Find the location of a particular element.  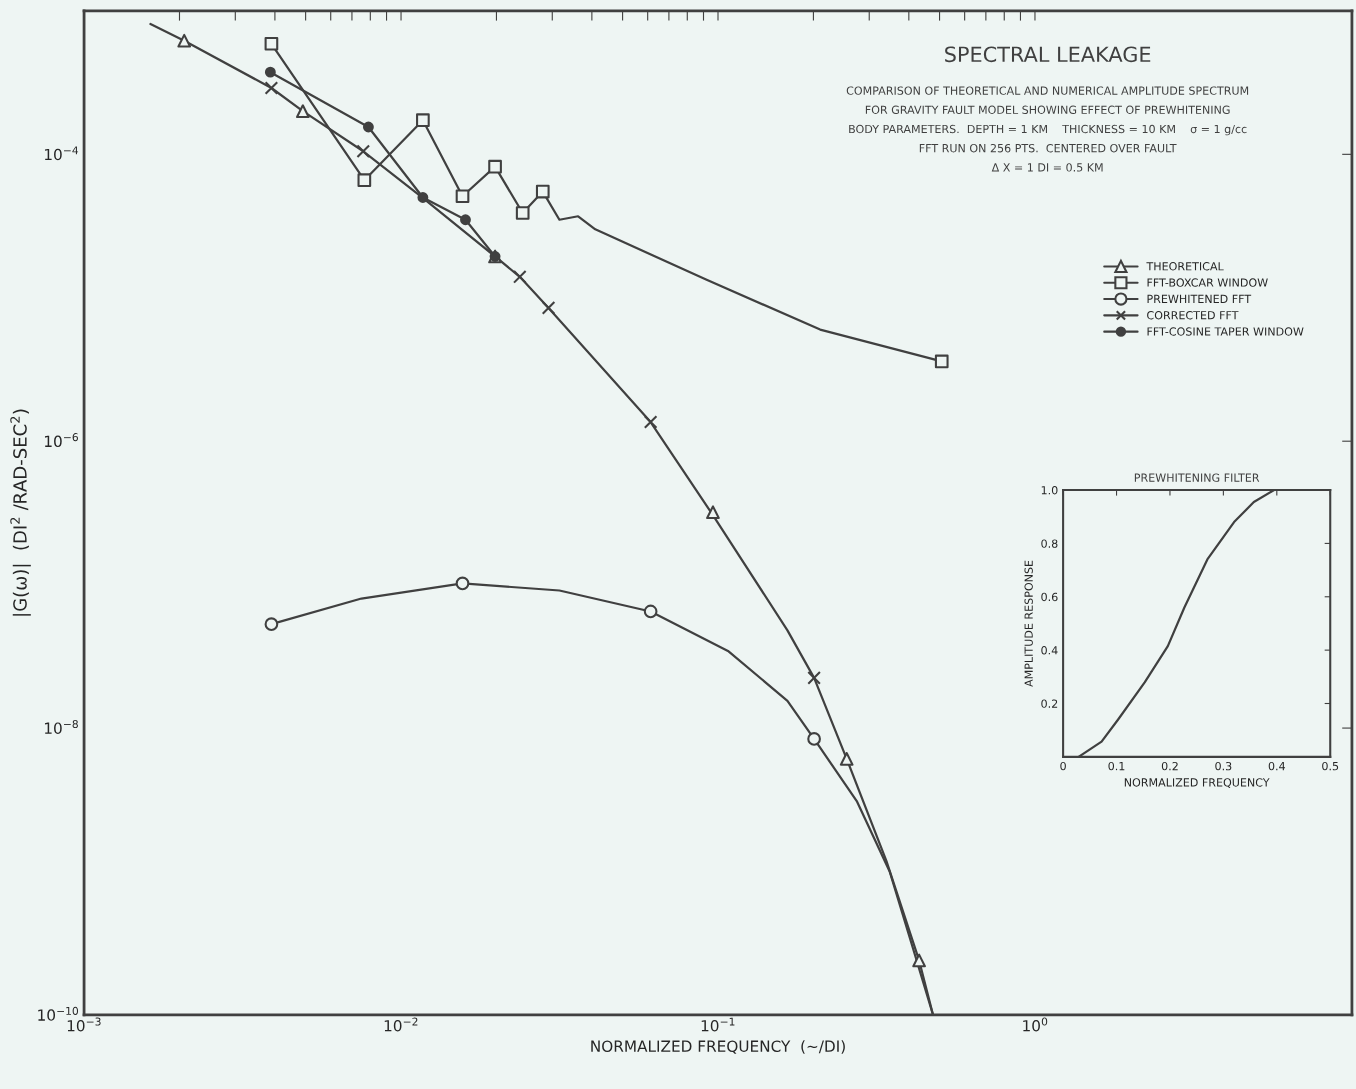

y-tick-label: 1.0 is located at coordinates (1049, 490).